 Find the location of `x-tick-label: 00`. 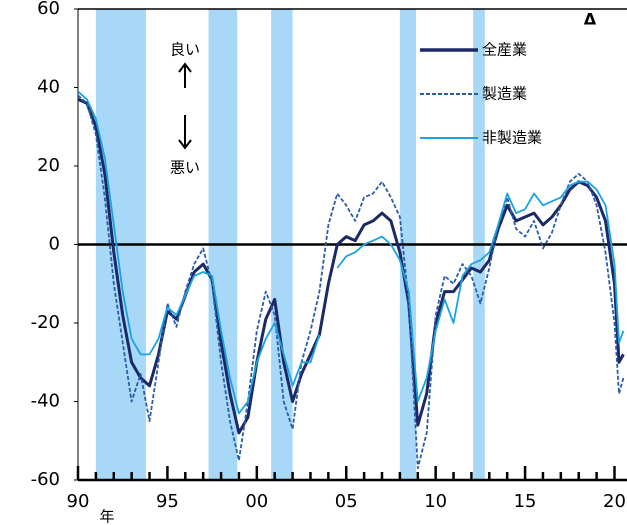

x-tick-label: 00 is located at coordinates (256, 501).